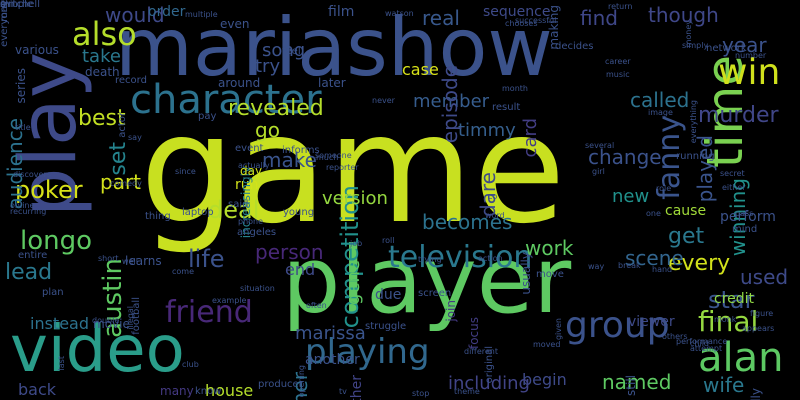 This screenshot has width=800, height=400. What do you see at coordinates (686, 211) in the screenshot?
I see `word: cause` at bounding box center [686, 211].